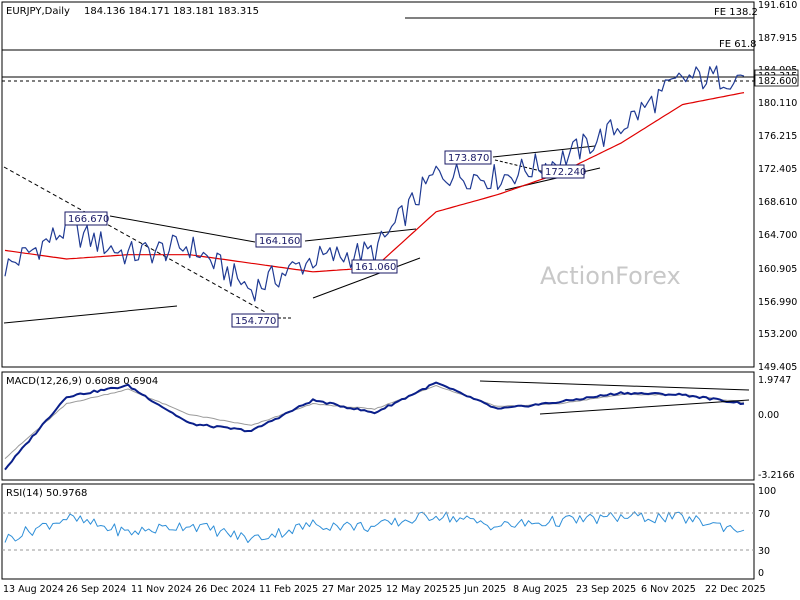  I want to click on box-172240: 172.240, so click(563, 171).